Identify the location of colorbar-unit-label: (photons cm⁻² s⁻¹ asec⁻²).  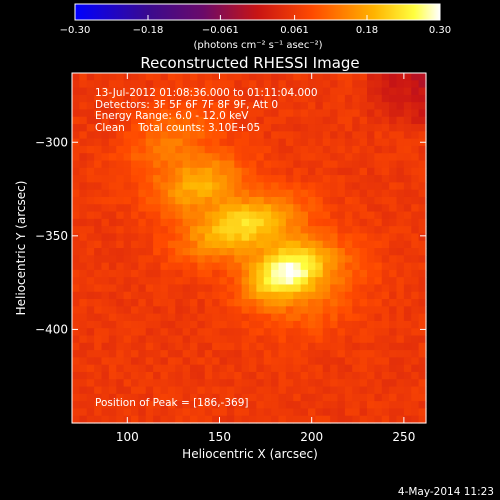
(257, 45).